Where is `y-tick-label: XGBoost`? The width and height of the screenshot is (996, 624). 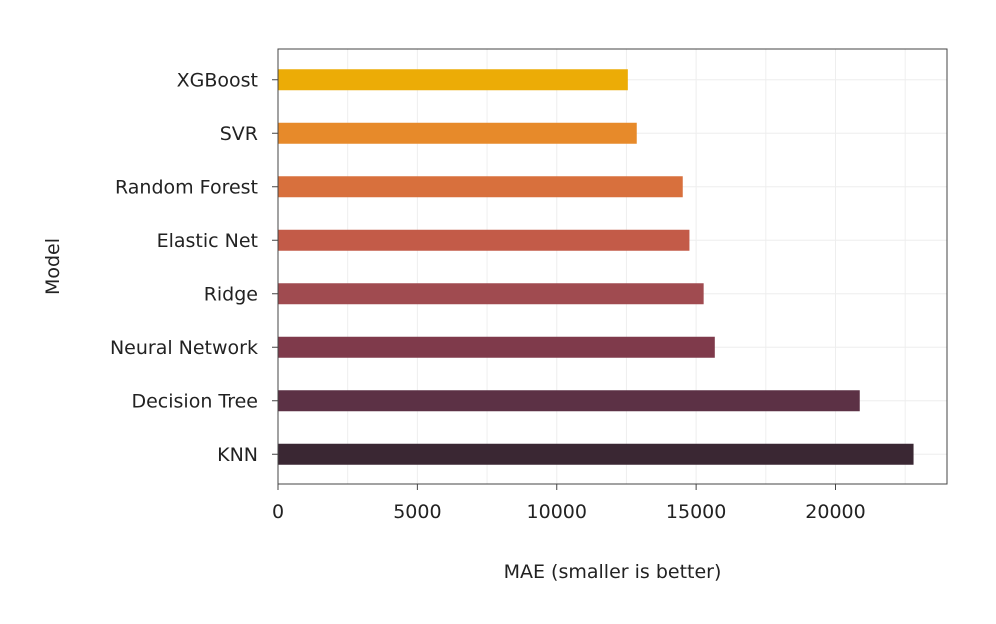
y-tick-label: XGBoost is located at coordinates (217, 80).